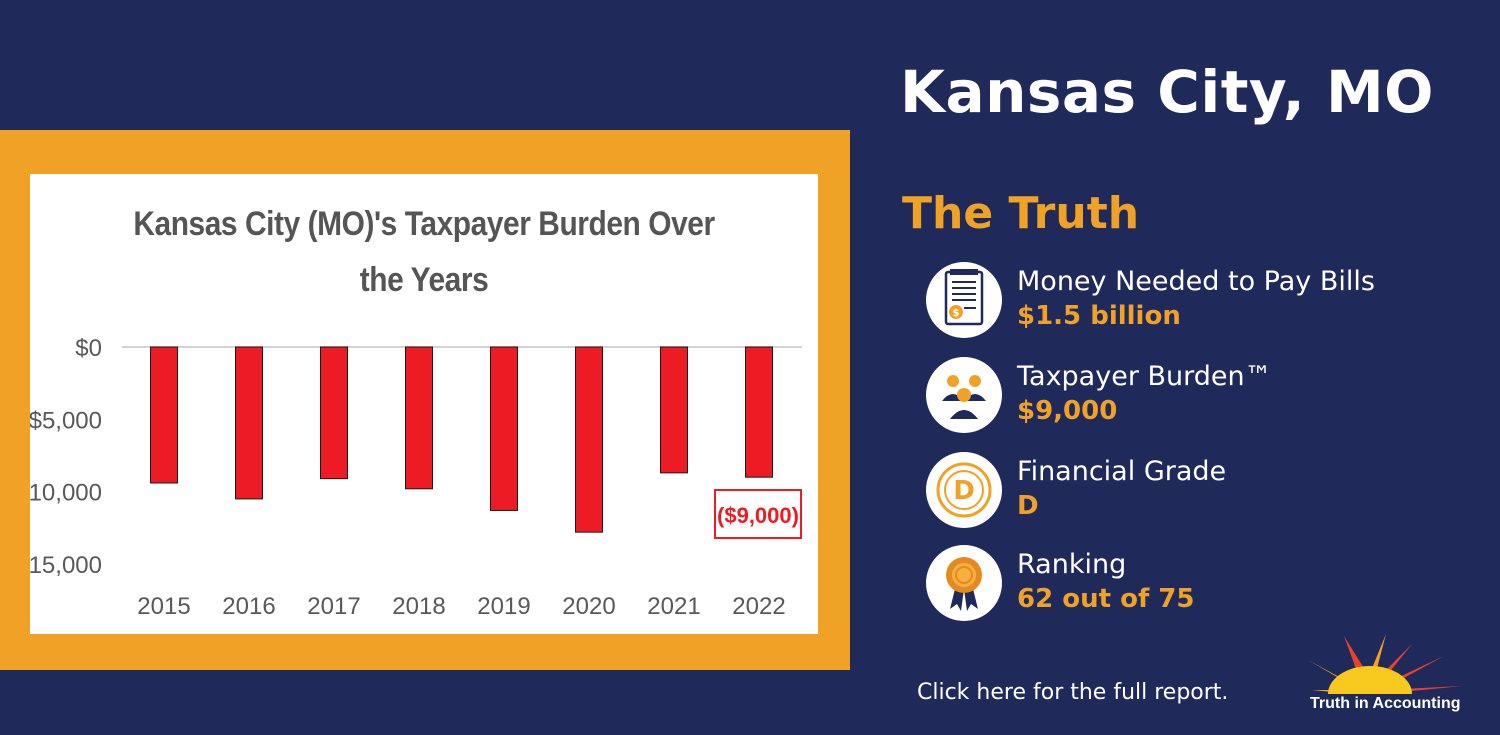  What do you see at coordinates (66, 565) in the screenshot?
I see `y-tick-label: $15,000` at bounding box center [66, 565].